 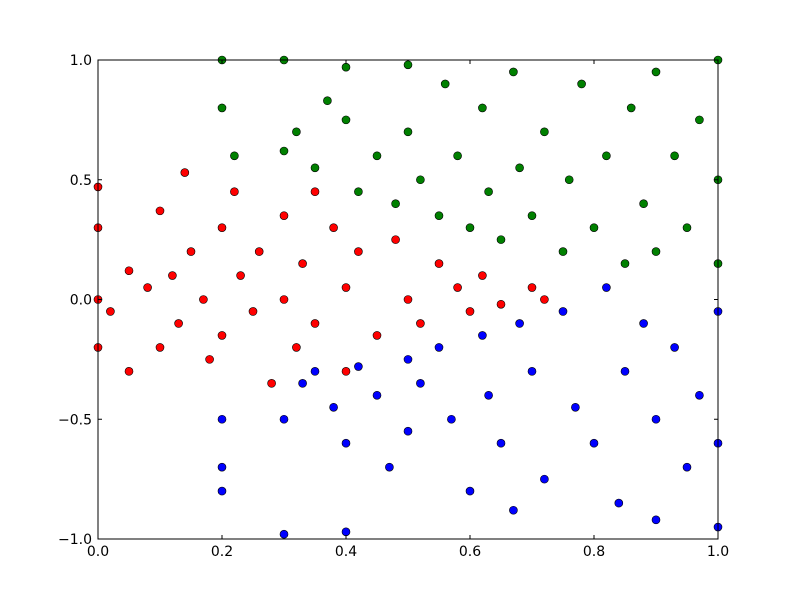 I want to click on y-tick-label: −0.5, so click(x=75, y=420).